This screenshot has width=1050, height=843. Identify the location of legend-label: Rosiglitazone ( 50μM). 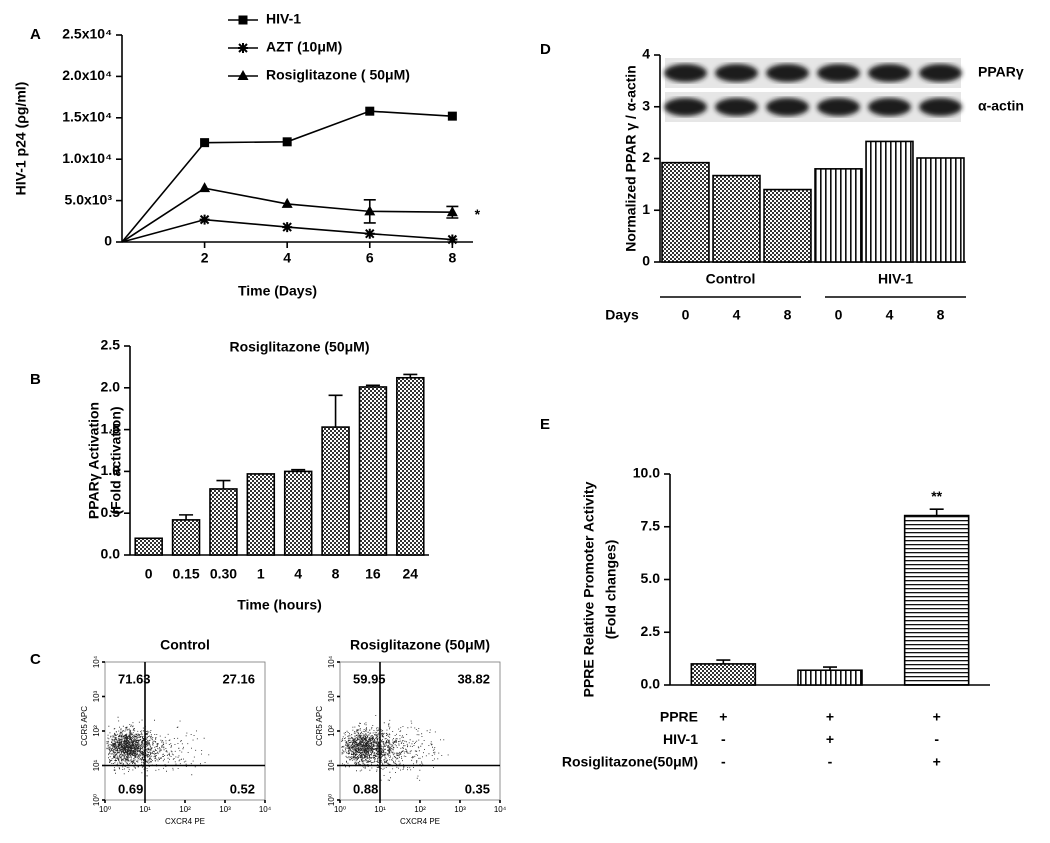
(338, 75).